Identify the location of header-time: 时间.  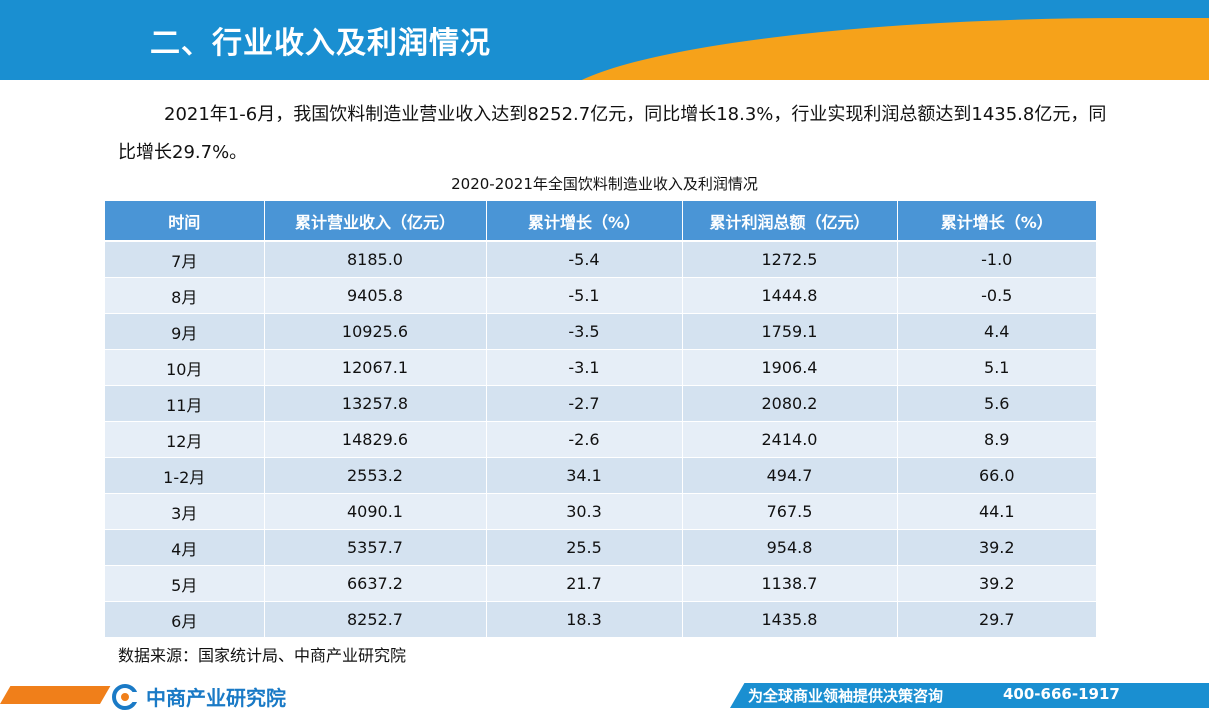
(185, 221).